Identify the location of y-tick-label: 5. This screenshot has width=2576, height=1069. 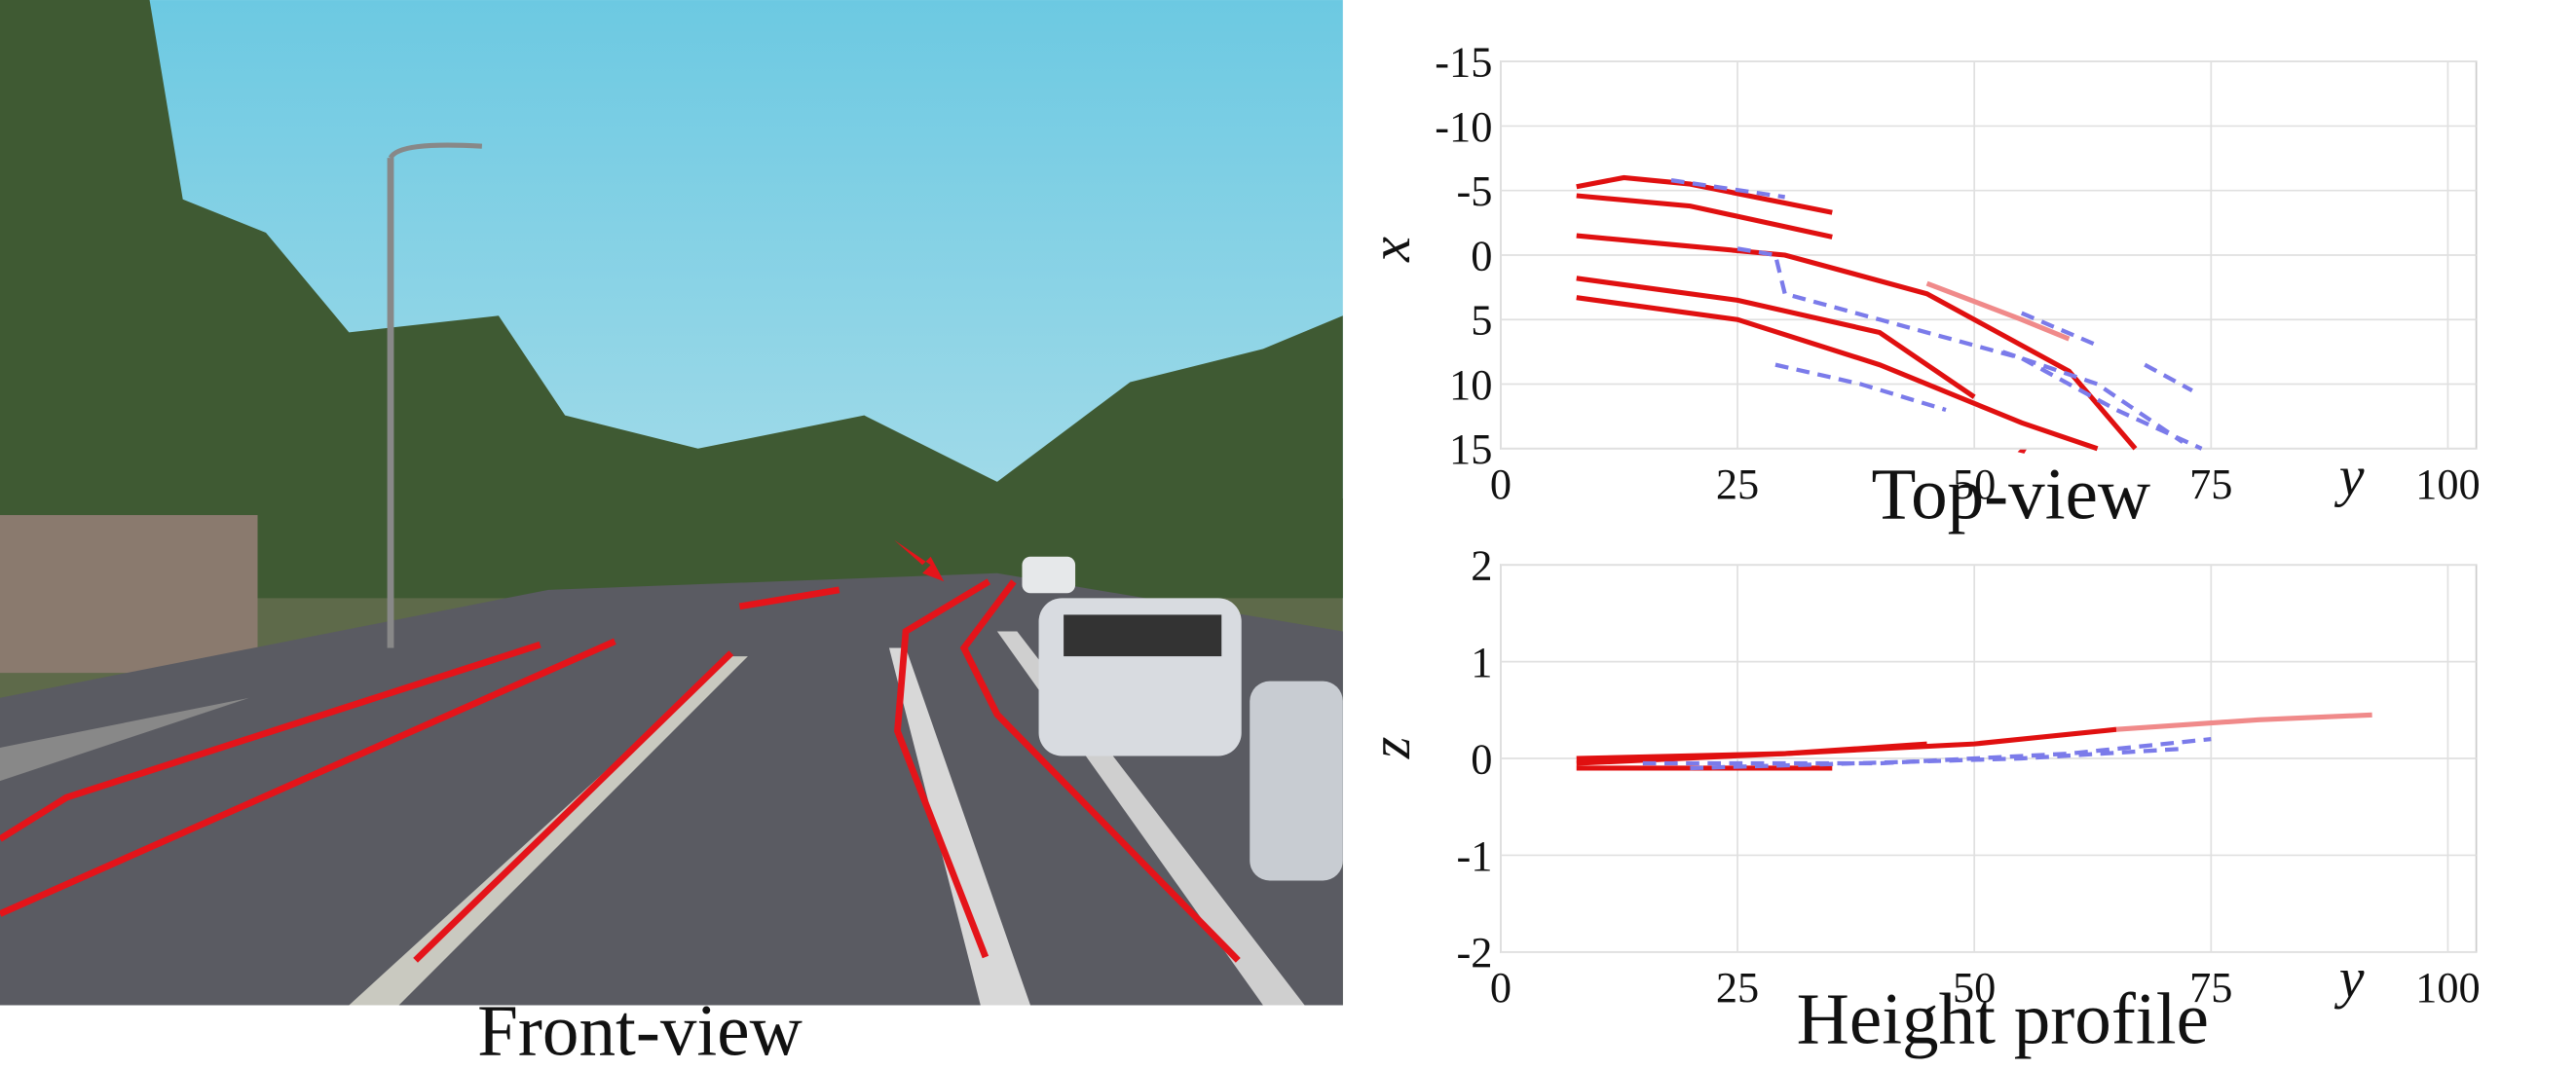
(1481, 320).